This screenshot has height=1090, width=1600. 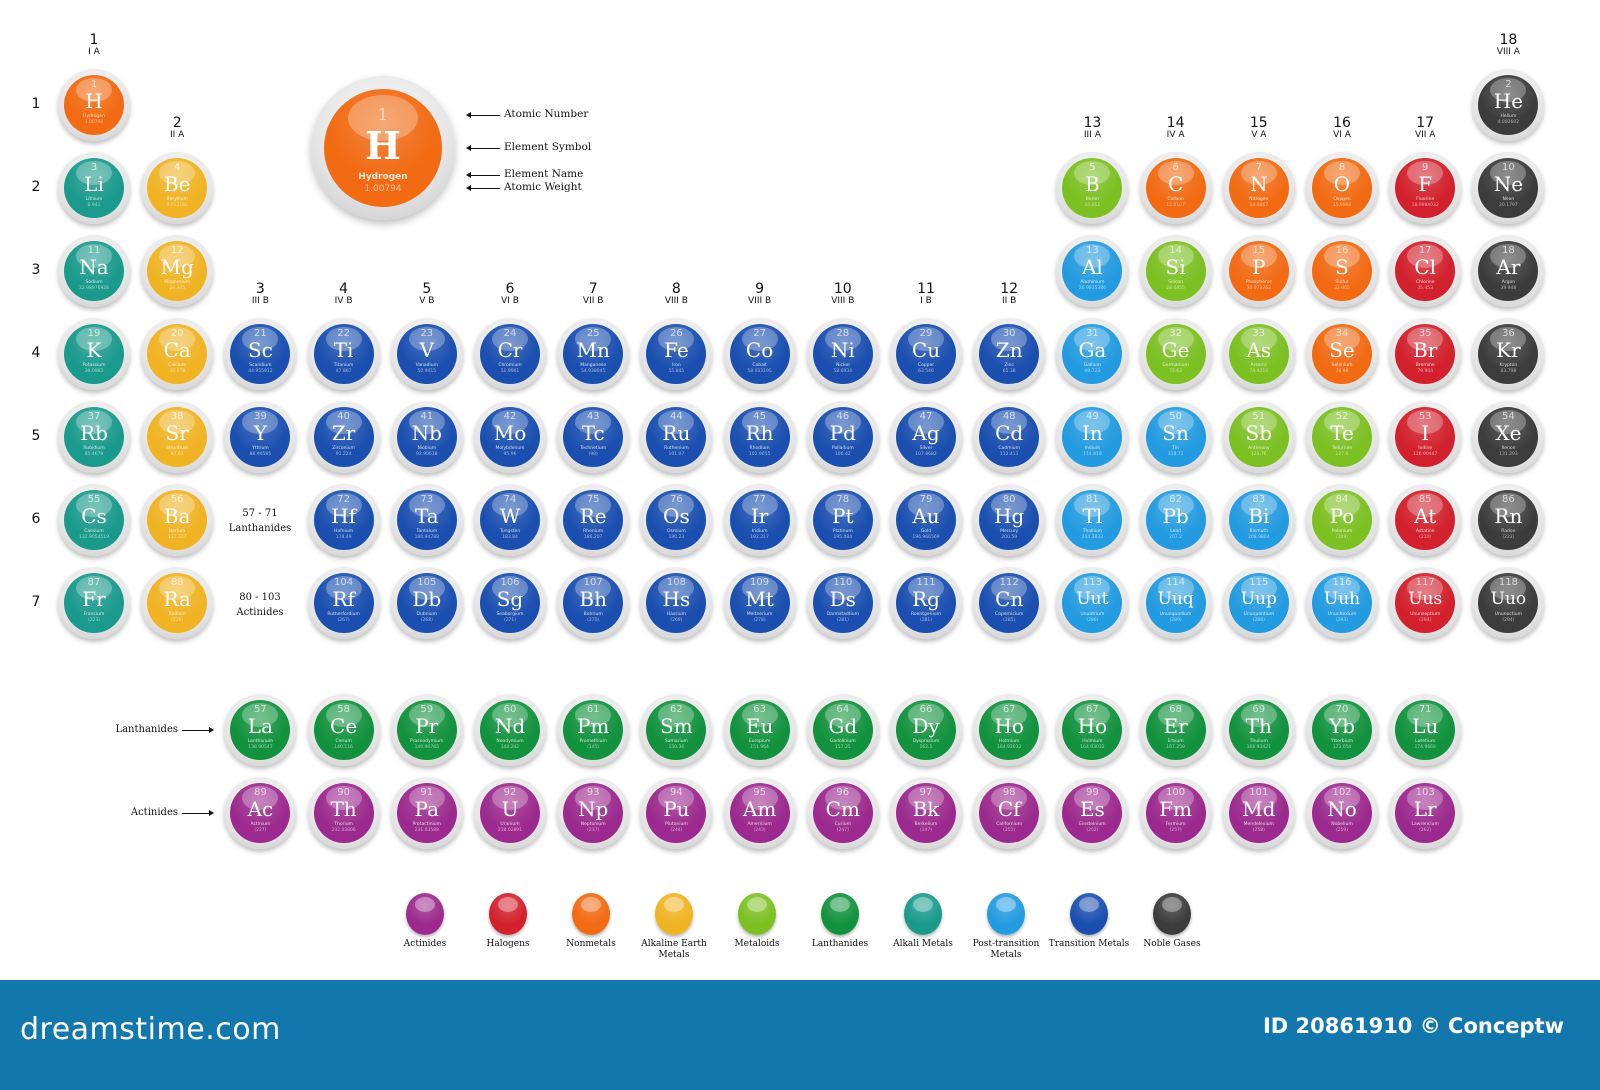 I want to click on element-sr: 38 Sr Strontium 87.62, so click(x=177, y=437).